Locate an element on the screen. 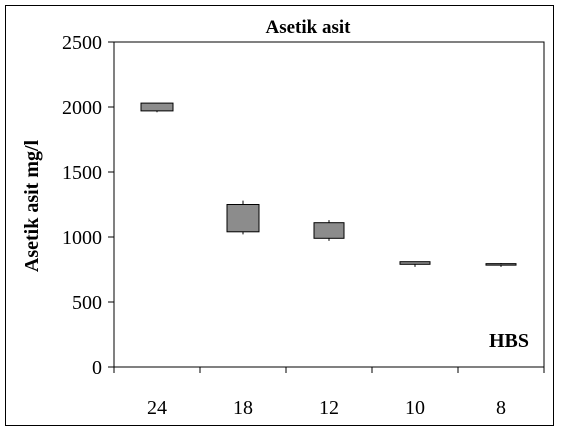  hbs-annotation: HBS is located at coordinates (509, 341).